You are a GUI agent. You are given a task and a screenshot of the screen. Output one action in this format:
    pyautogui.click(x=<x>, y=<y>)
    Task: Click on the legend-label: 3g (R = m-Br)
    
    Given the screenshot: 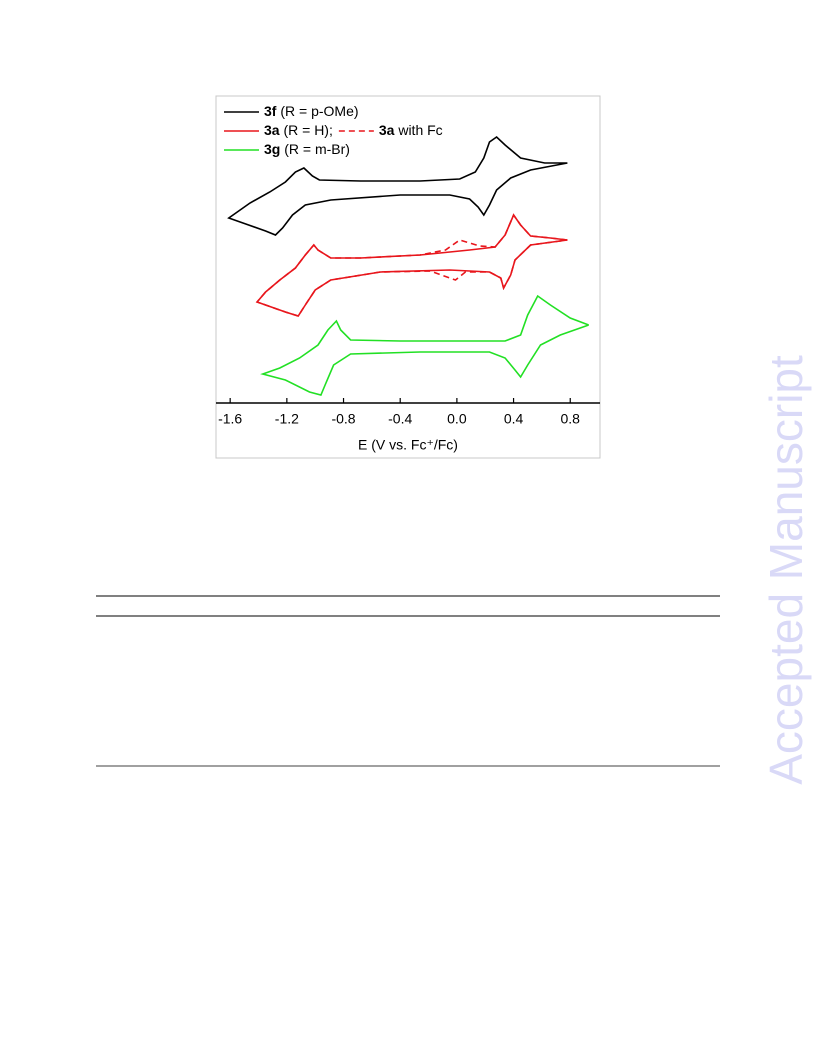 What is the action you would take?
    pyautogui.click(x=307, y=149)
    